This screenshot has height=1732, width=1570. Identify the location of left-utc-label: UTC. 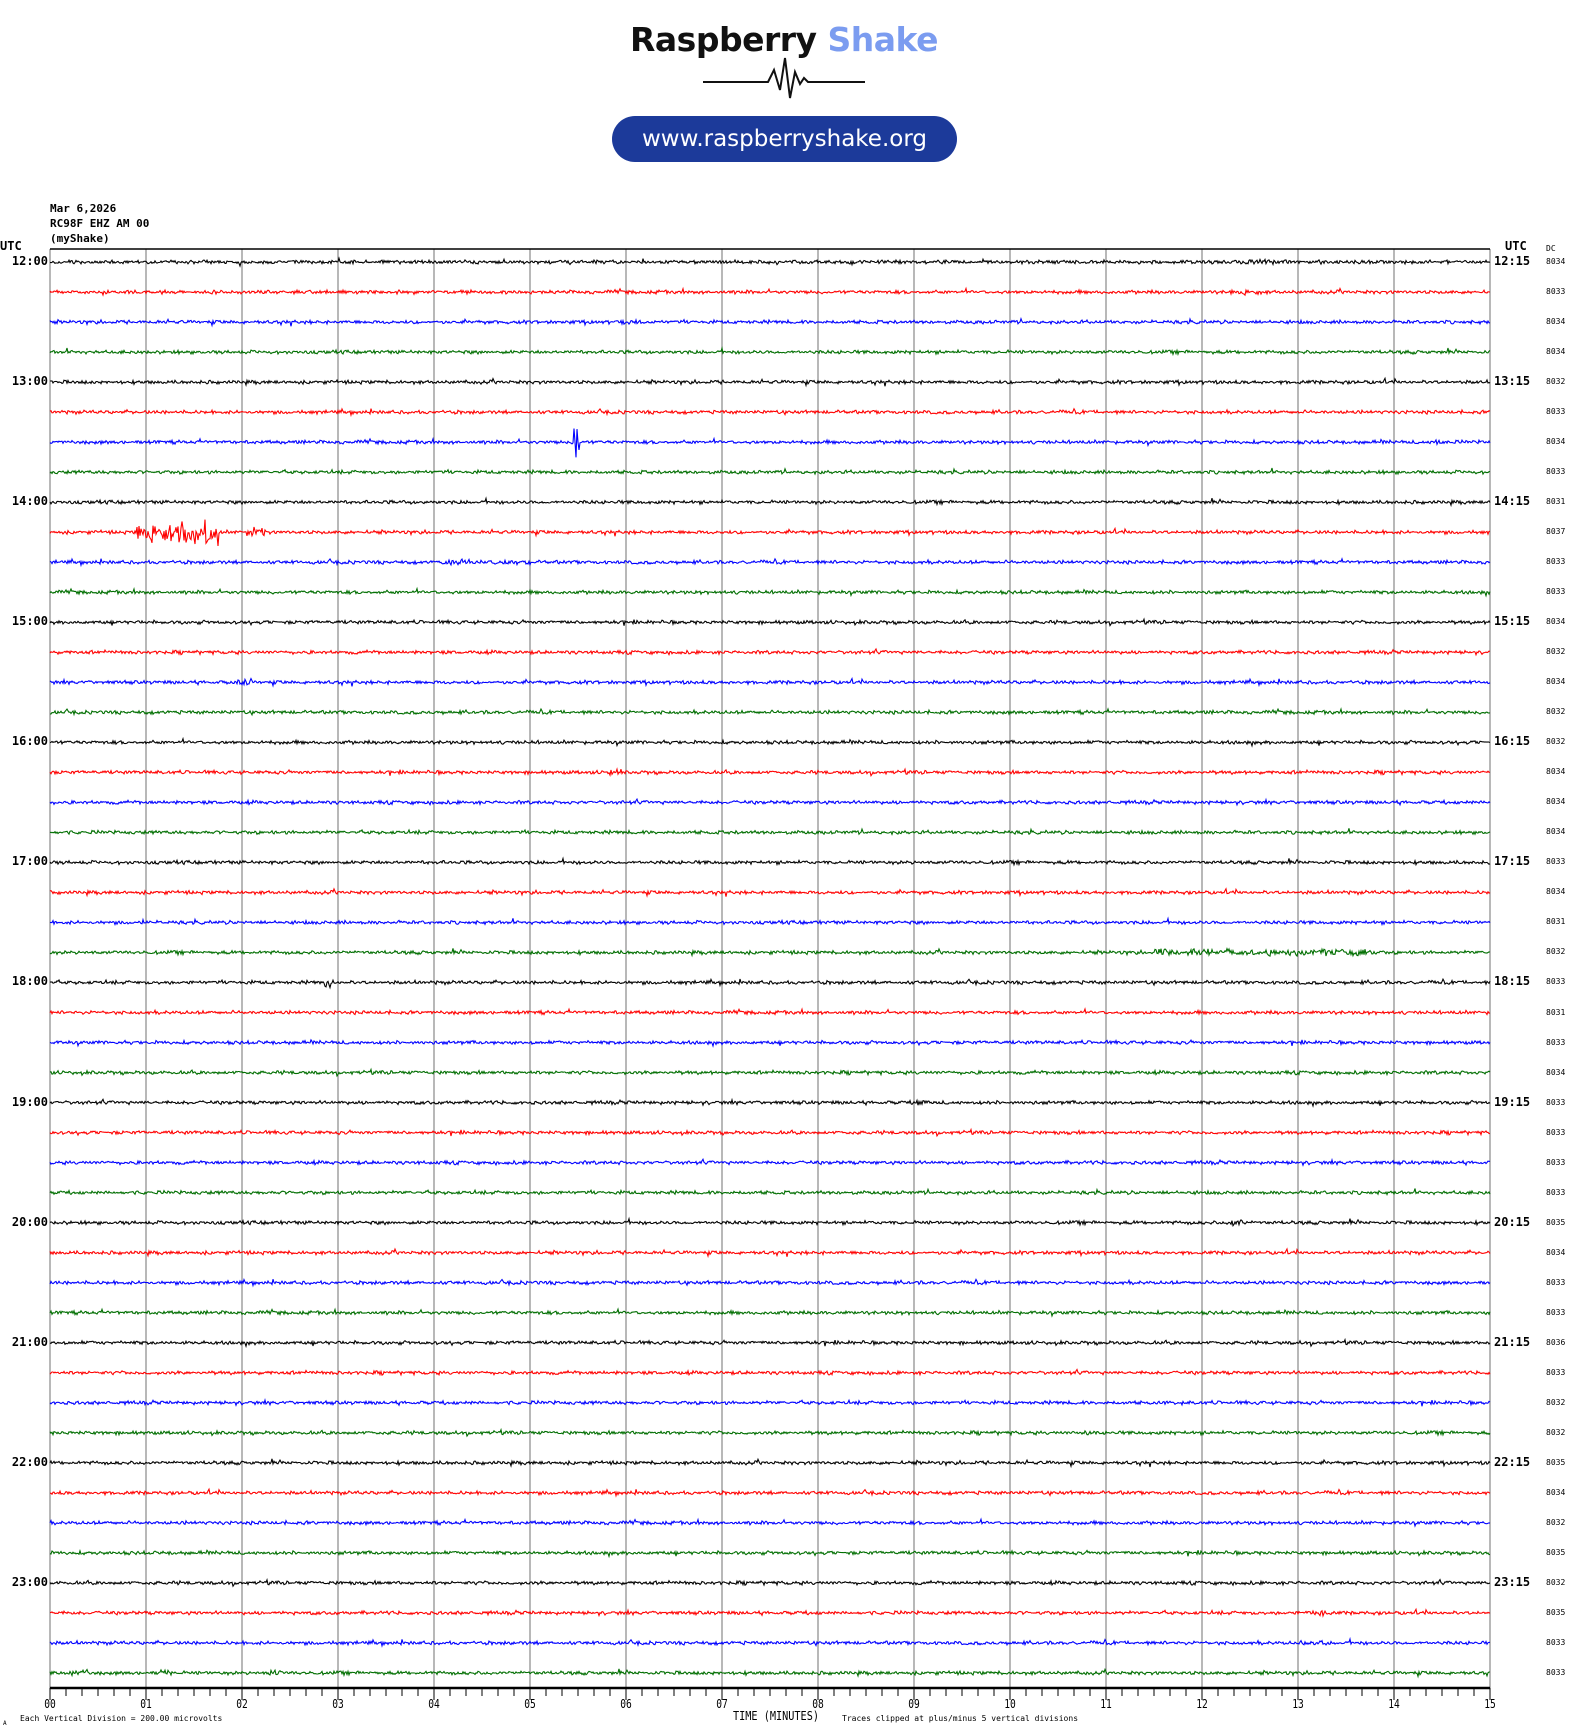
(11, 246).